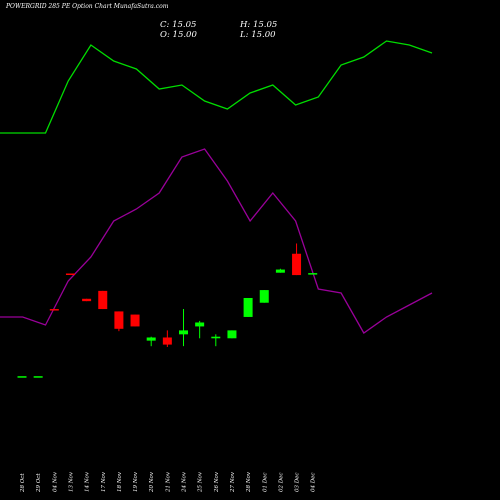  I want to click on low-value: L: 15.00, so click(258, 35).